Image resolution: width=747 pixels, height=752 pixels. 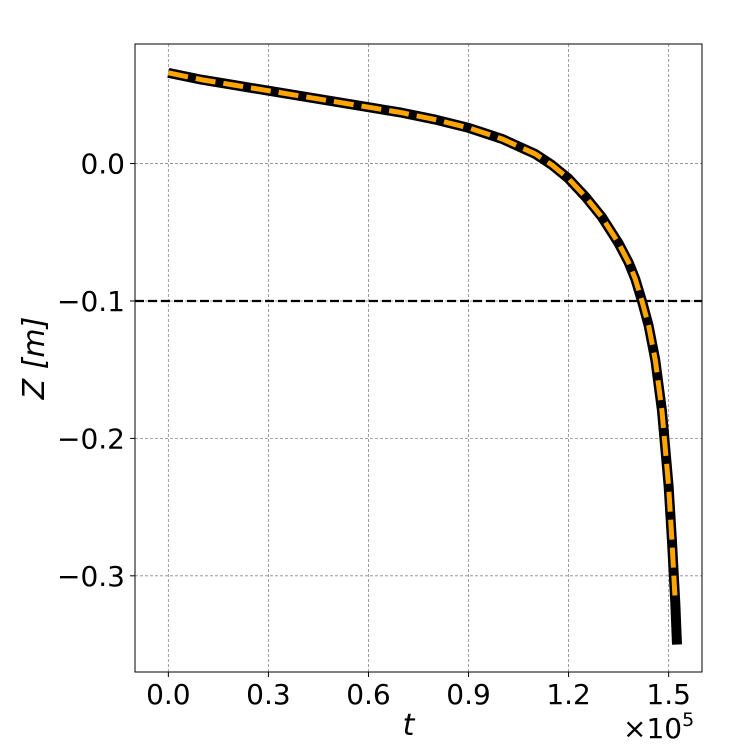 I want to click on x-axis-offset-label: ×10⁵, so click(x=658, y=727).